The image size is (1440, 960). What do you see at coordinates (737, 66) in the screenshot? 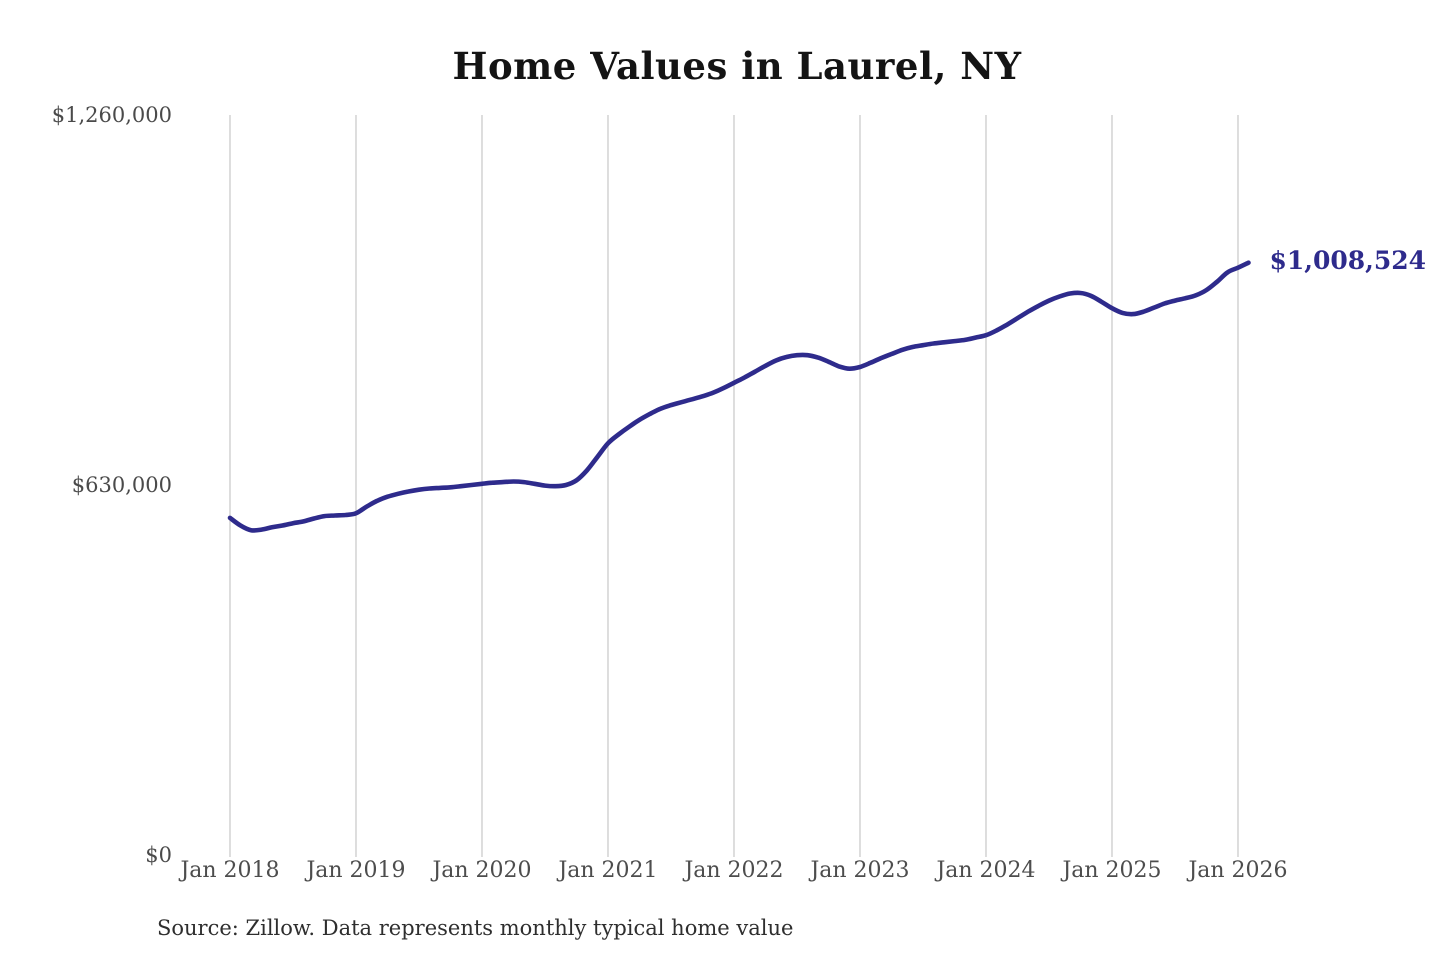
I see `chart-title: Home Values in Laurel, NY` at bounding box center [737, 66].